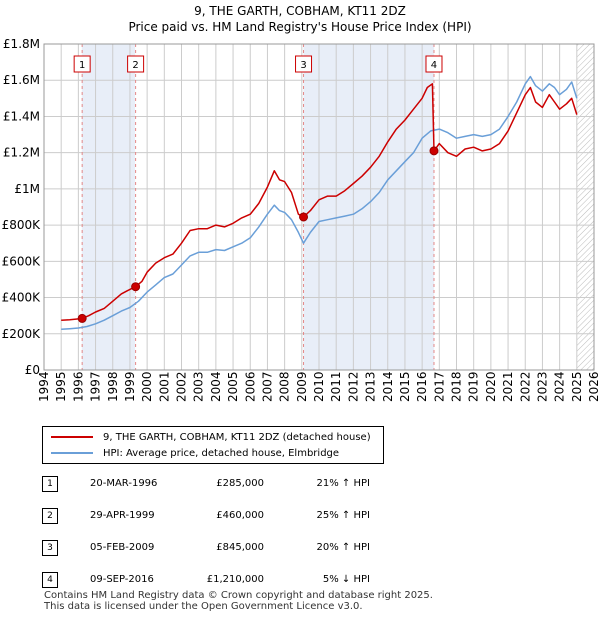 The width and height of the screenshot is (600, 620). What do you see at coordinates (542, 386) in the screenshot?
I see `x-tick-label: 2023` at bounding box center [542, 386].